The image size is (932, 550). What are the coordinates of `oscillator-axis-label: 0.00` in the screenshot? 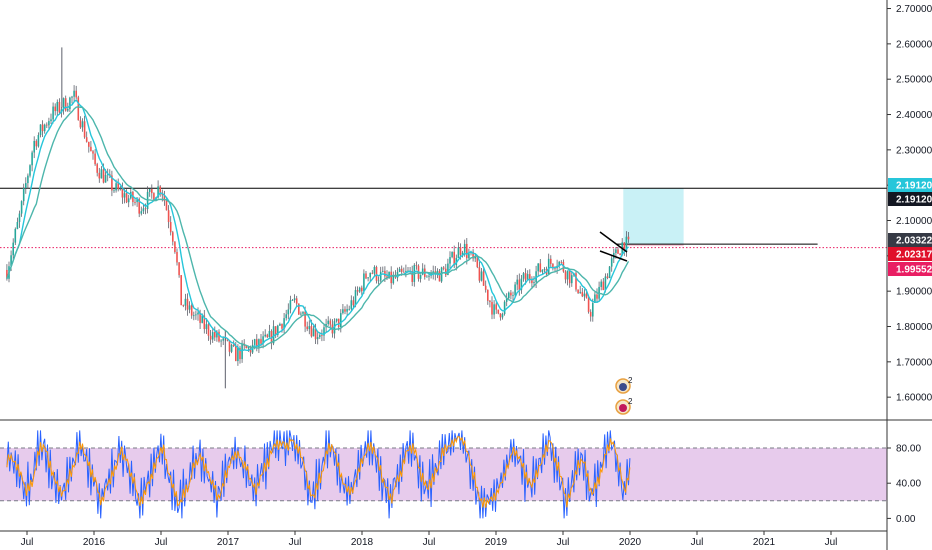 It's located at (906, 519).